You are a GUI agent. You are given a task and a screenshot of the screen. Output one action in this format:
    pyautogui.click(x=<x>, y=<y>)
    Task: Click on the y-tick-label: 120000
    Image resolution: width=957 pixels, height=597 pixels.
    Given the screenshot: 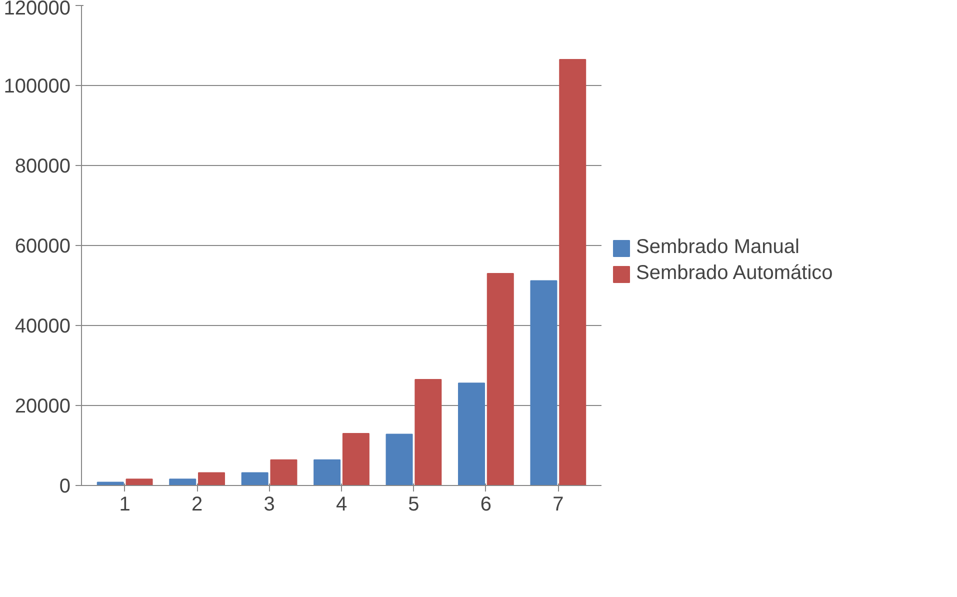 What is the action you would take?
    pyautogui.click(x=37, y=10)
    